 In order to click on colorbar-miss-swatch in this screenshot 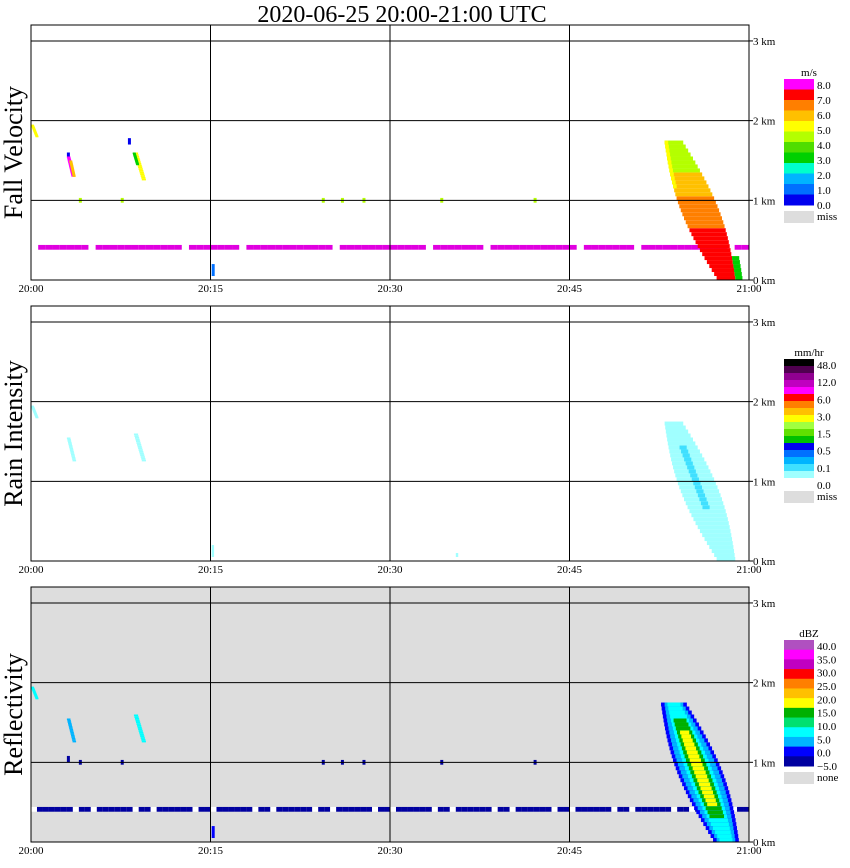, I will do `click(799, 217)`.